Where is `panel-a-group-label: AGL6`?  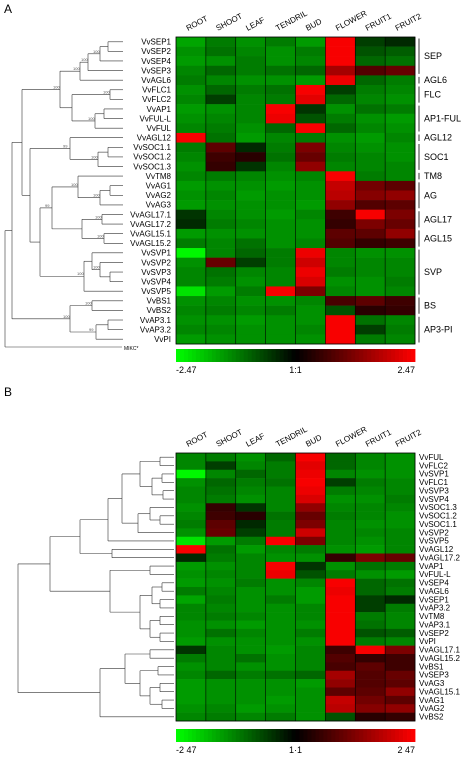
panel-a-group-label: AGL6 is located at coordinates (435, 80).